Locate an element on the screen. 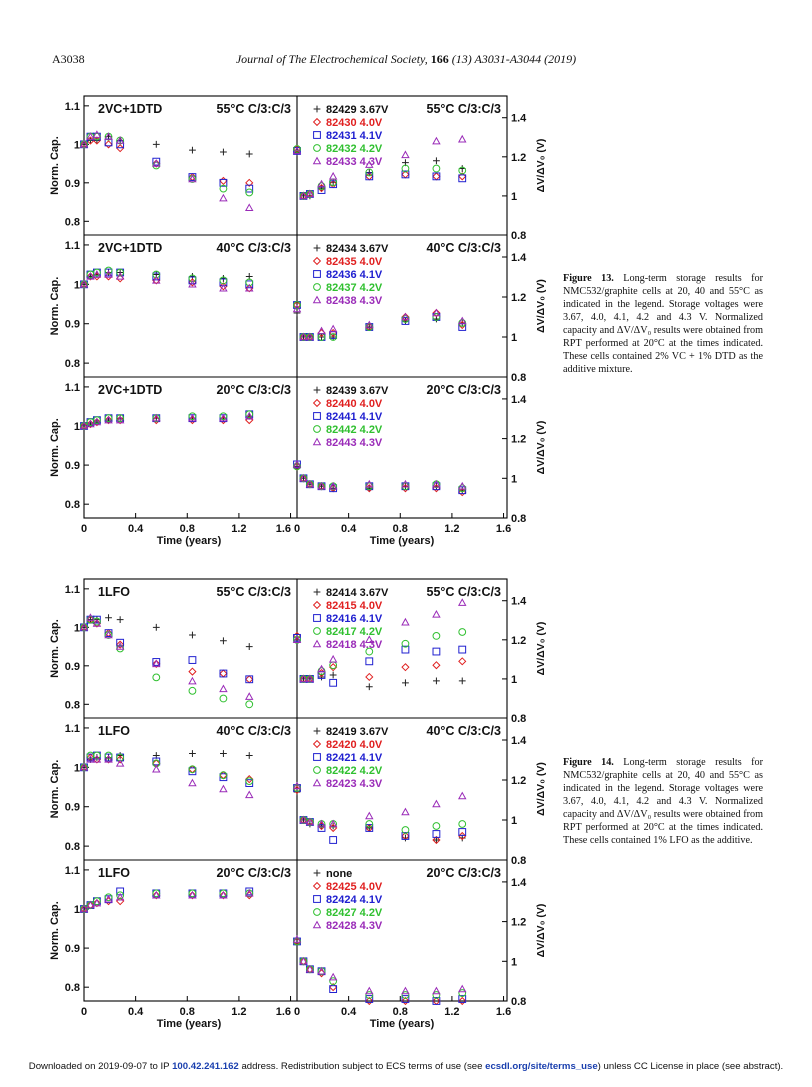 This screenshot has height=1087, width=812. terms-link: ecsdl.org/site/terms_use is located at coordinates (541, 1066).